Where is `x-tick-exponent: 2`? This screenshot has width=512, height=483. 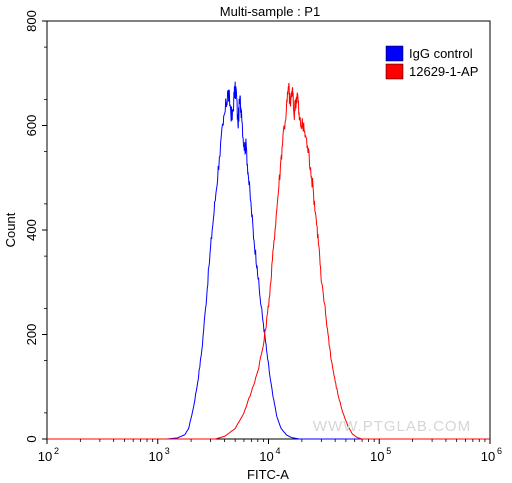 x-tick-exponent: 2 is located at coordinates (56, 451).